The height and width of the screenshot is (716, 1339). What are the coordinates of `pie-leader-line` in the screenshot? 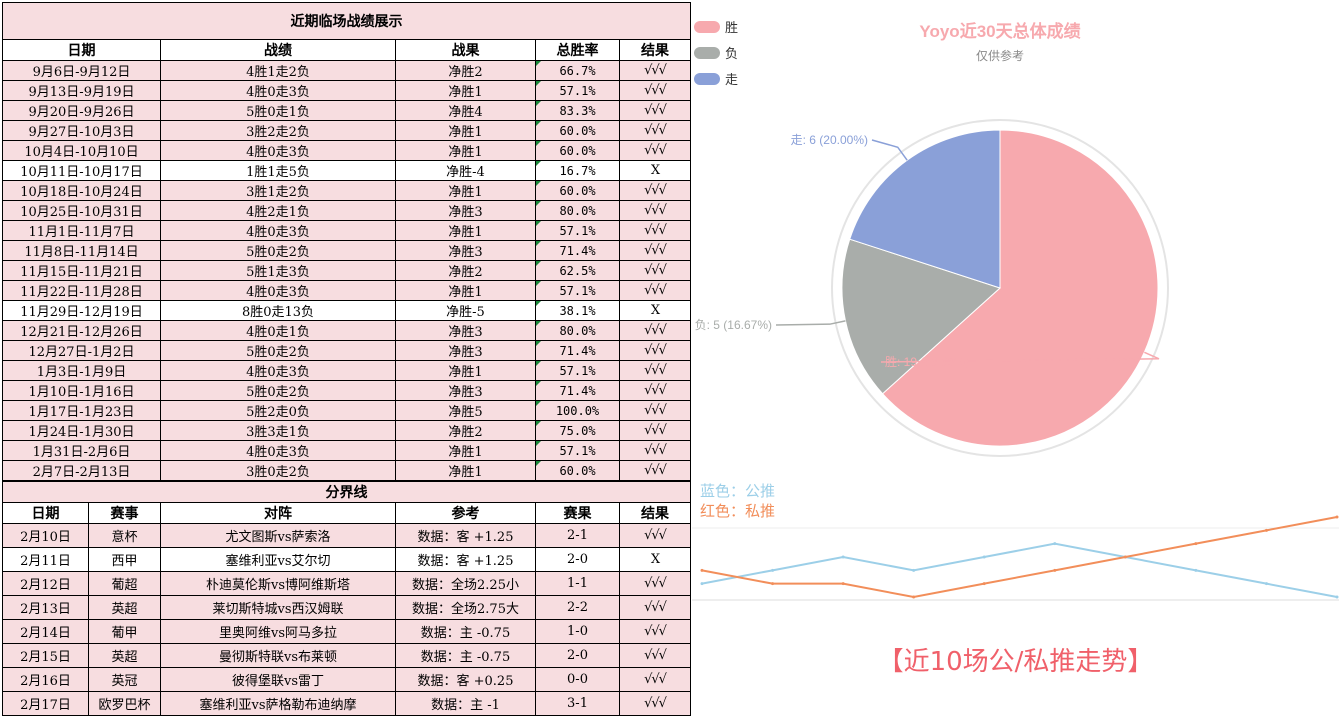 It's located at (1020, 357).